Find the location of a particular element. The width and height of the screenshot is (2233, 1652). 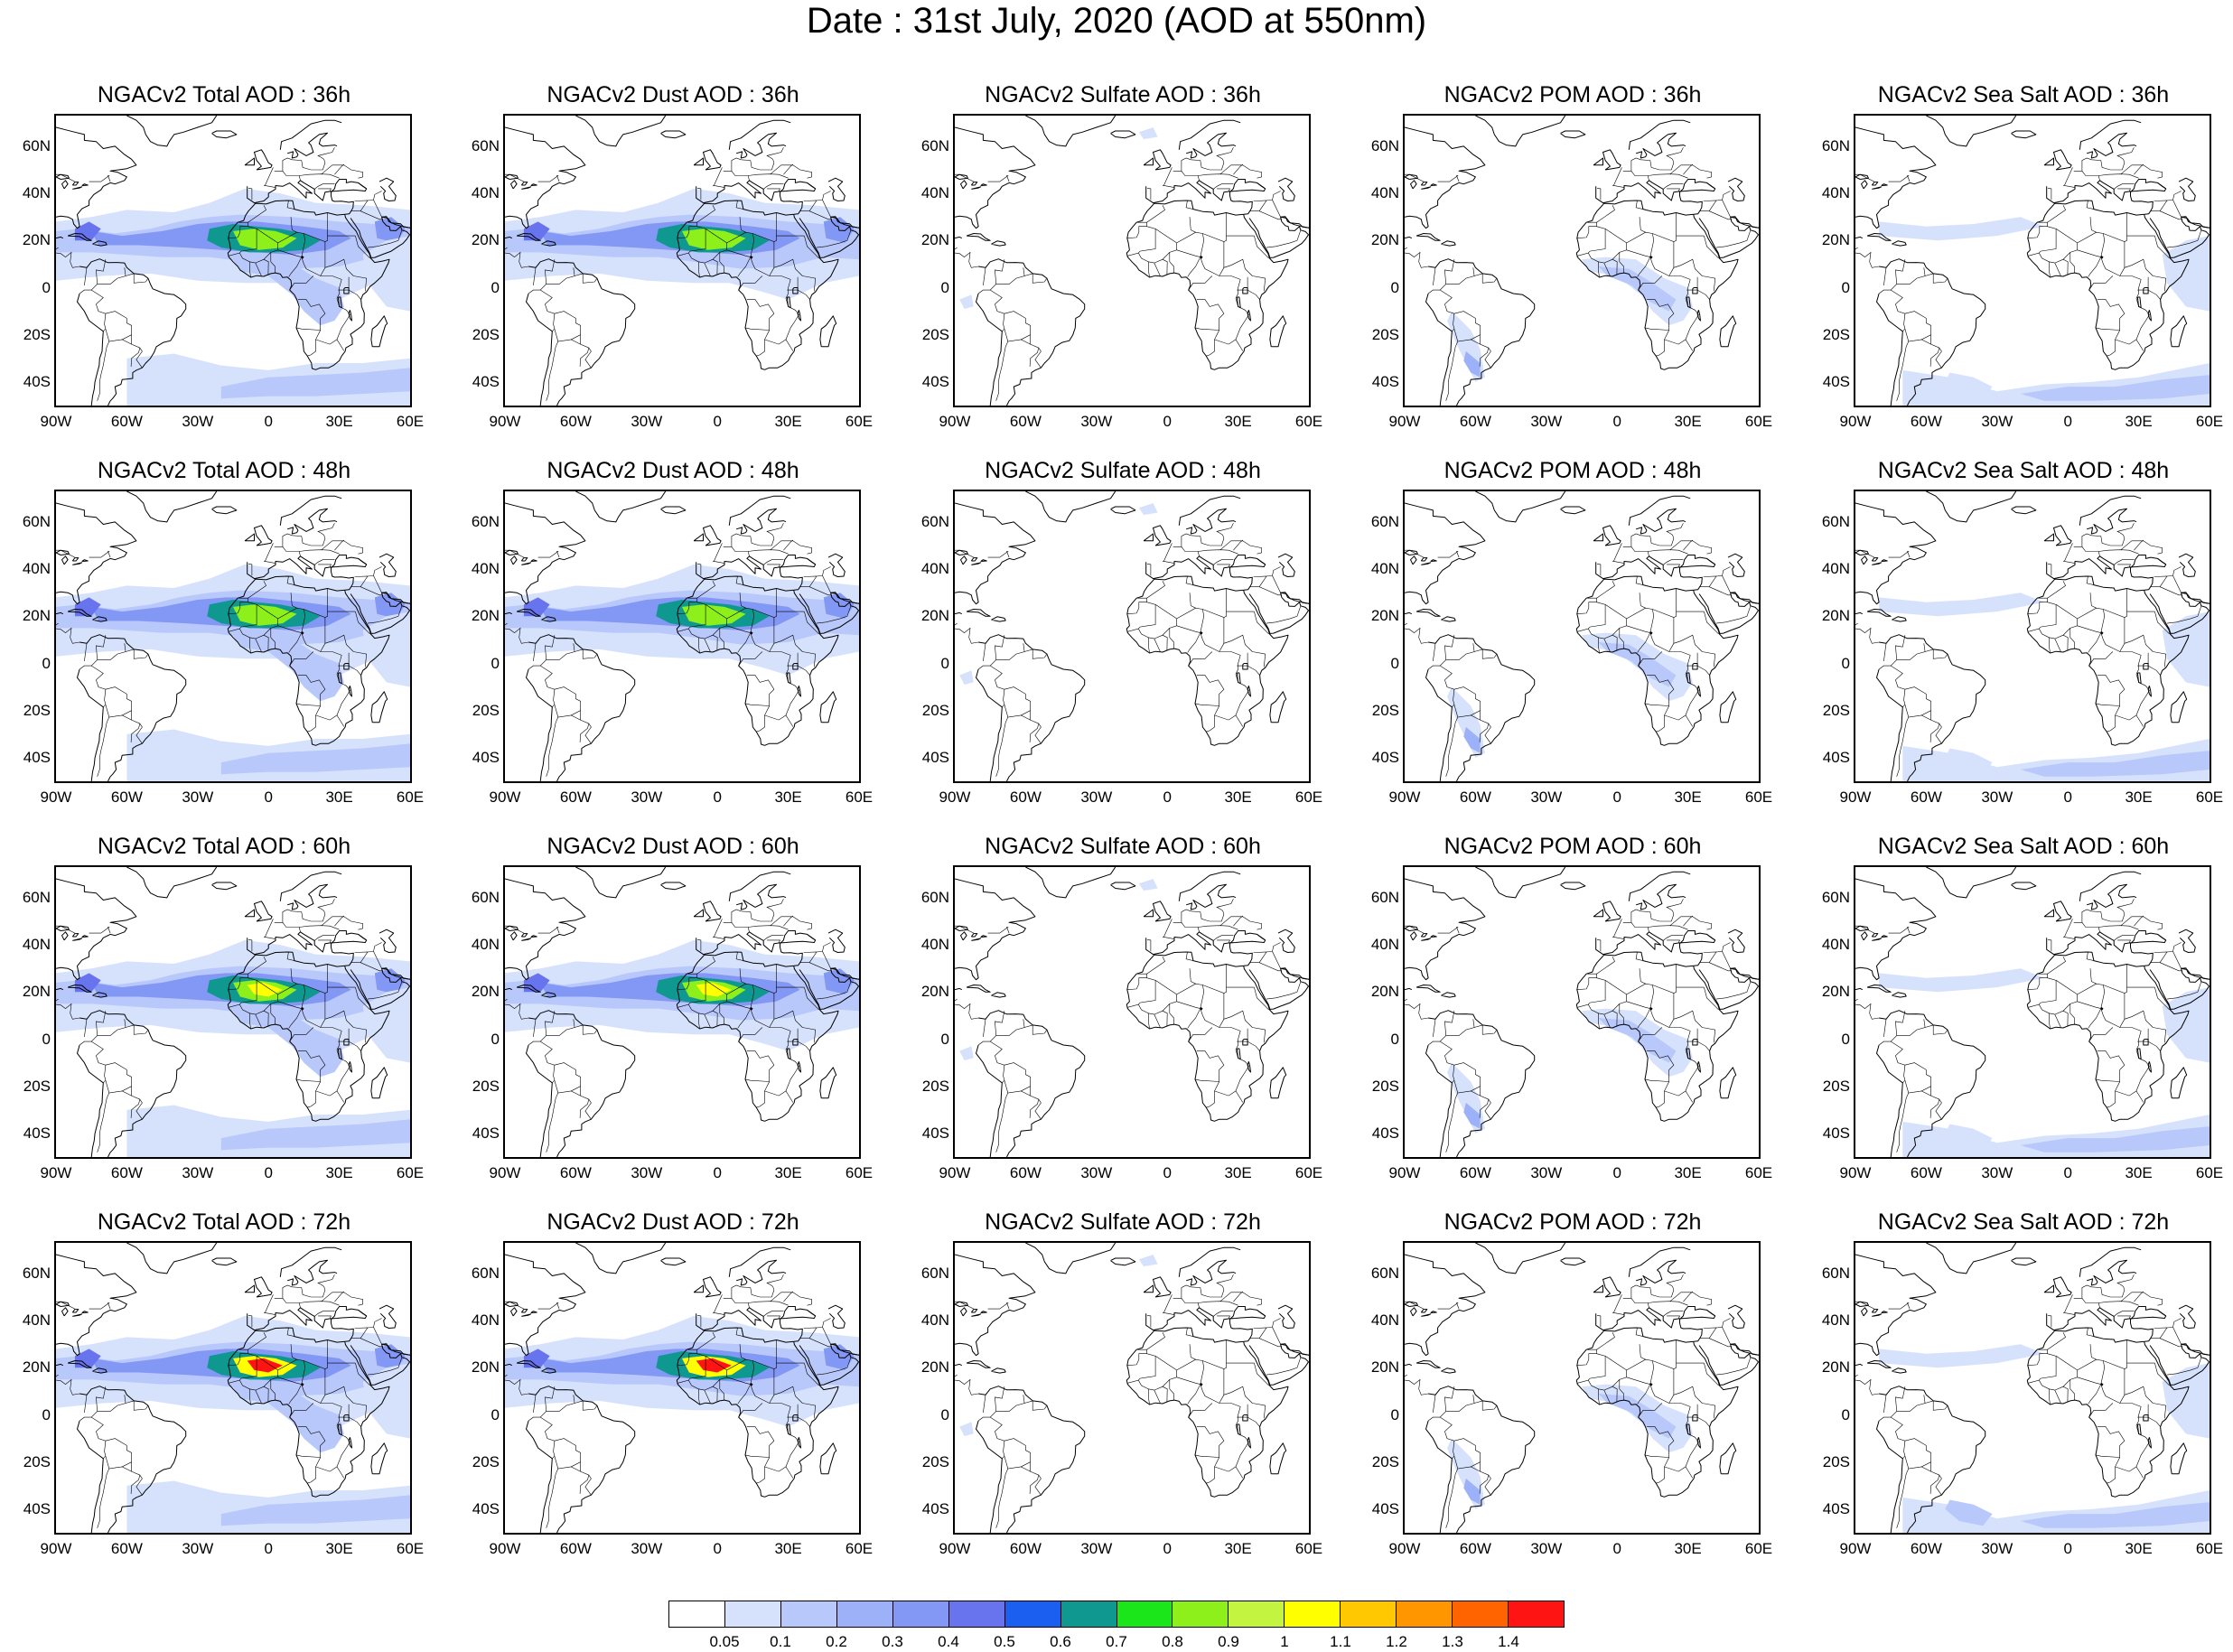

aod-contour-fill is located at coordinates (386, 274).